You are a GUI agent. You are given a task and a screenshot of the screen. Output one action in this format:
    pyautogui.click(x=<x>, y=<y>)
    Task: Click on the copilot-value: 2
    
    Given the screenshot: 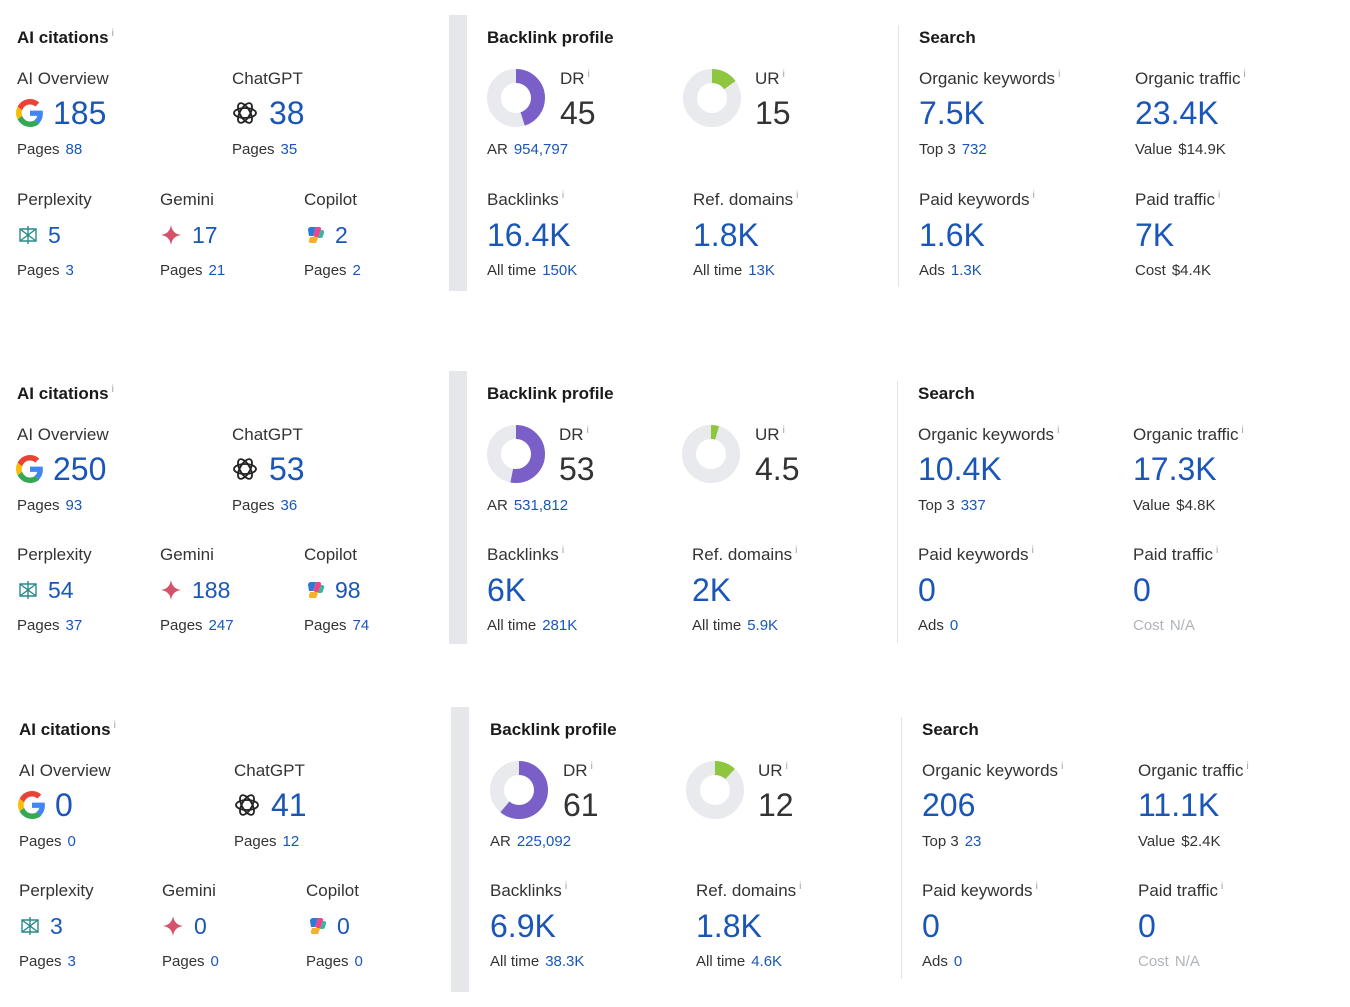 What is the action you would take?
    pyautogui.click(x=341, y=235)
    